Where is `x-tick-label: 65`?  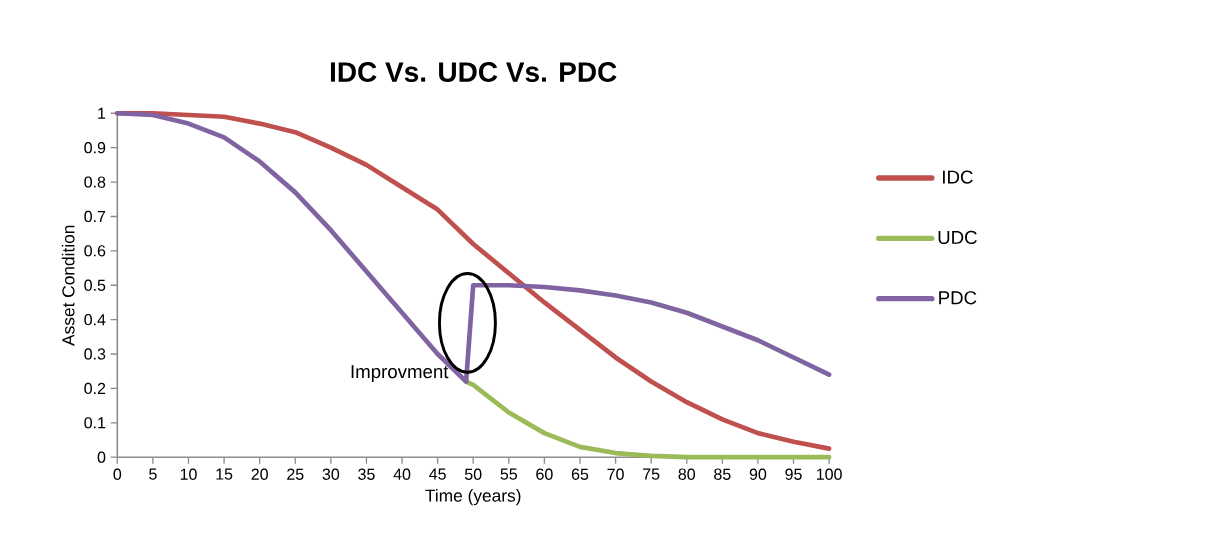
x-tick-label: 65 is located at coordinates (580, 474).